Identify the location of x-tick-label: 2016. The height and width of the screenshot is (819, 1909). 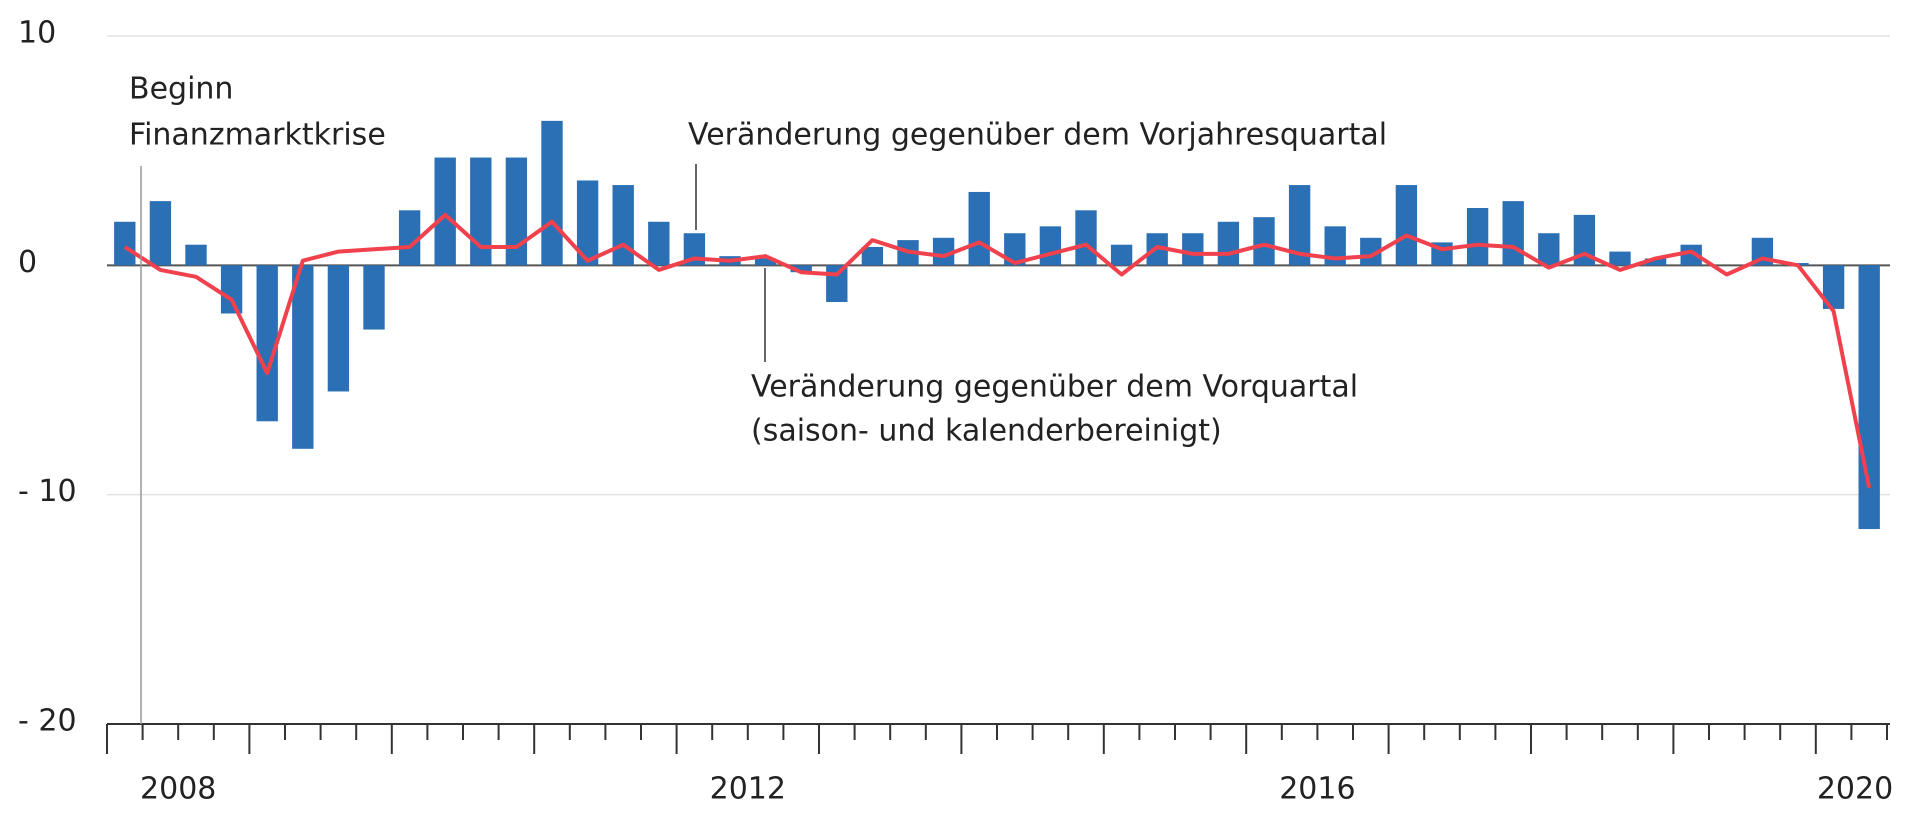
(1317, 789).